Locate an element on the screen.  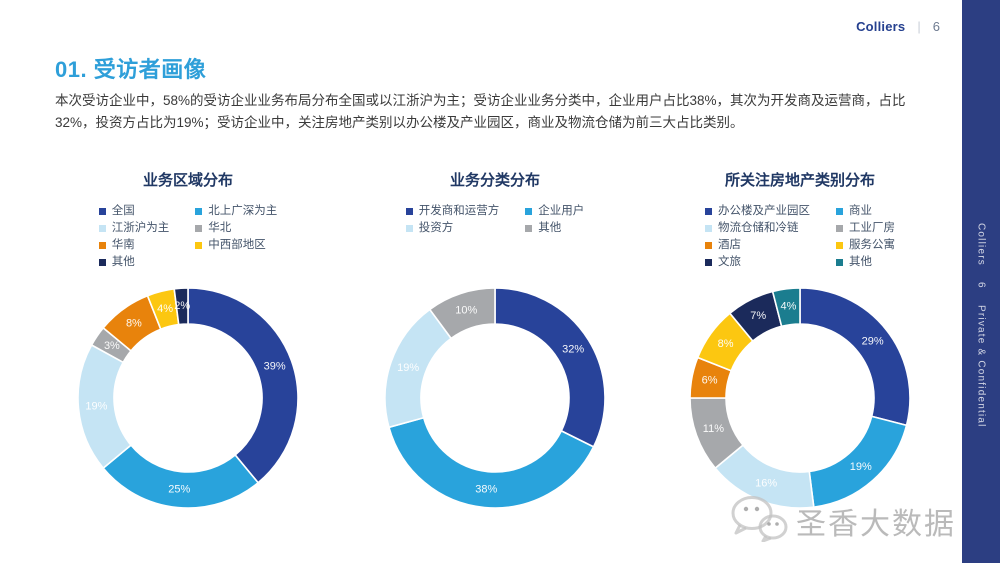
watermark-text: 圣香大数据 is located at coordinates (876, 524).